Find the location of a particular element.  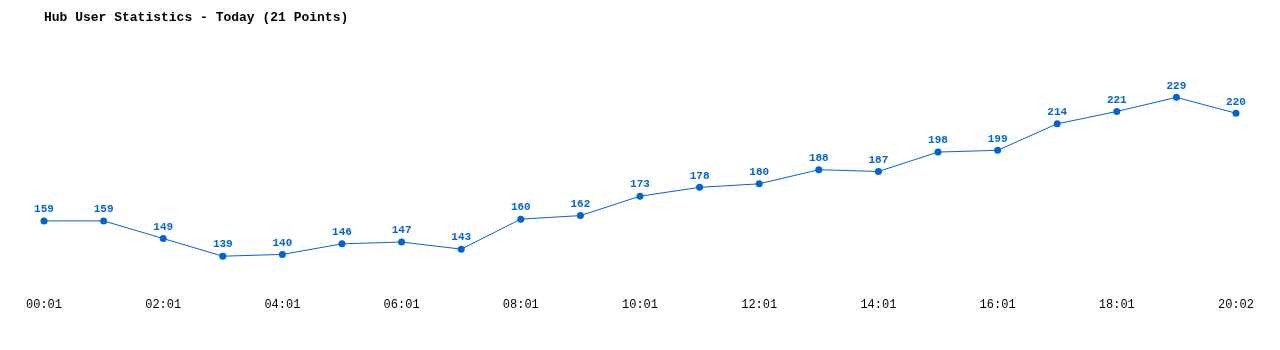

data-label: 140 is located at coordinates (282, 242).